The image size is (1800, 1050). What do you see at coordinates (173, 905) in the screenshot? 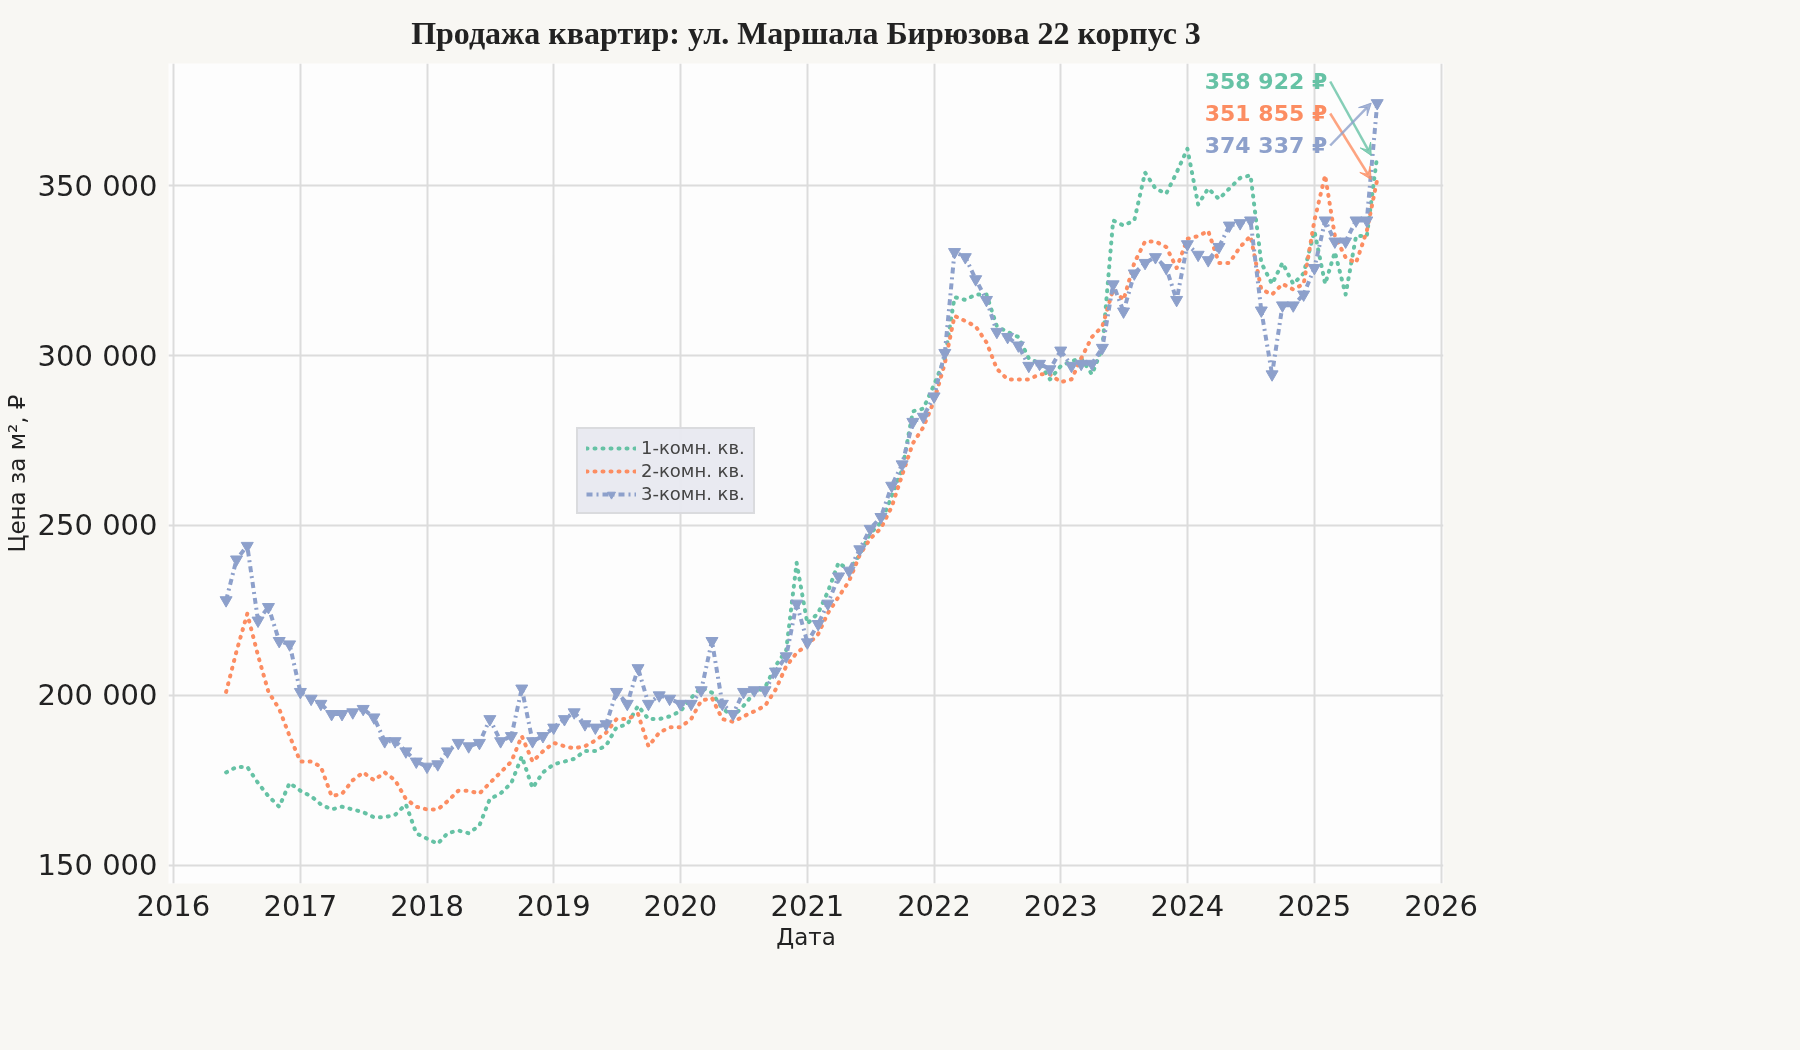
I see `x-tick-label: 2016` at bounding box center [173, 905].